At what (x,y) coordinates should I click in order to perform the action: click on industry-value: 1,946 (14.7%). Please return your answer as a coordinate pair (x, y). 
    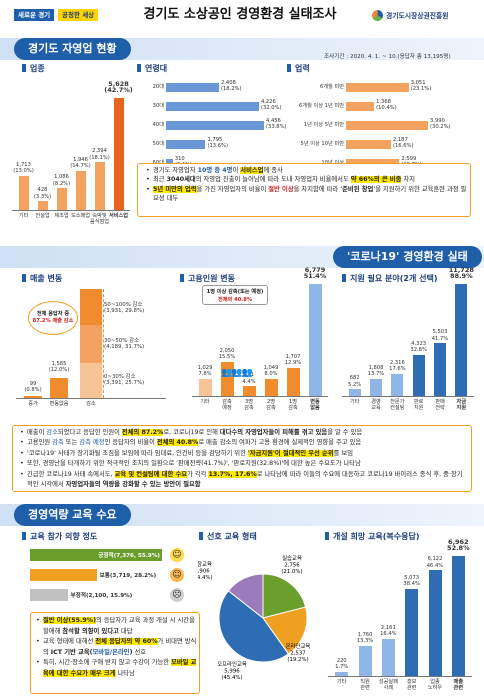
    Looking at the image, I should click on (80, 163).